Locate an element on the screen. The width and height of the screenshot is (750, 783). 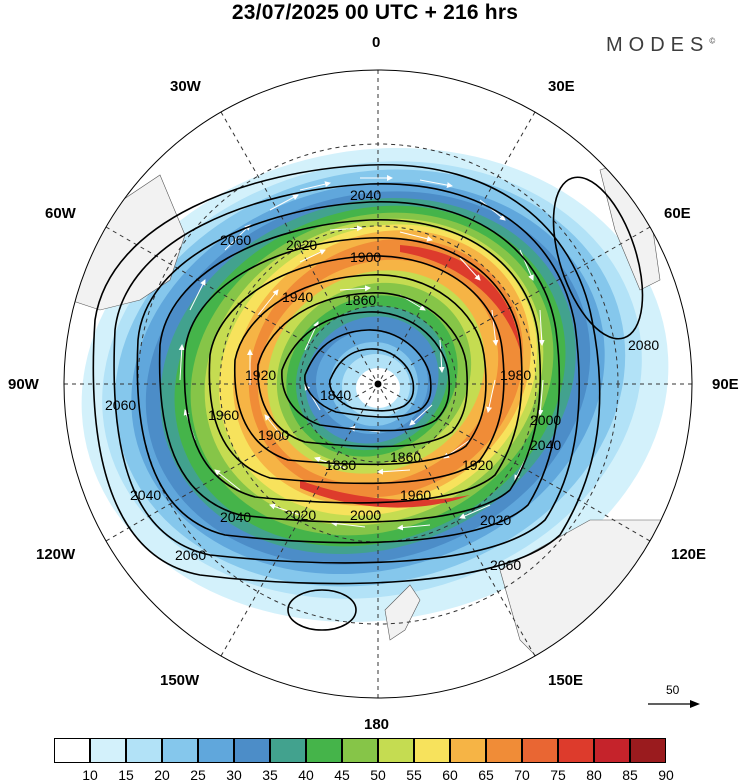
south-america is located at coordinates (125, 242).